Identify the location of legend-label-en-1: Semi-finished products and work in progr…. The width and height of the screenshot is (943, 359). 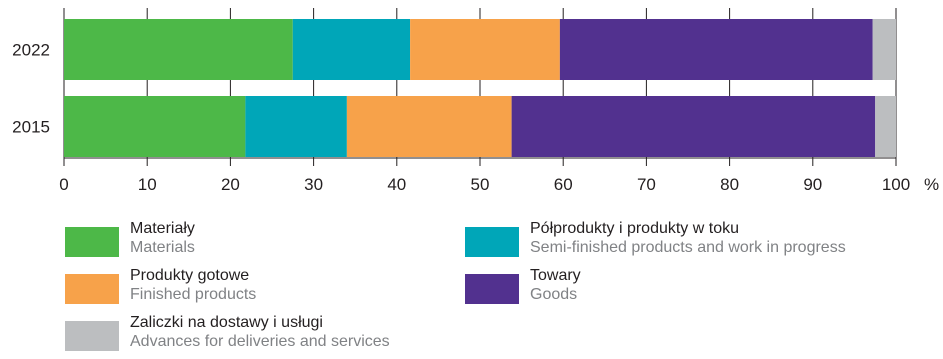
(688, 247).